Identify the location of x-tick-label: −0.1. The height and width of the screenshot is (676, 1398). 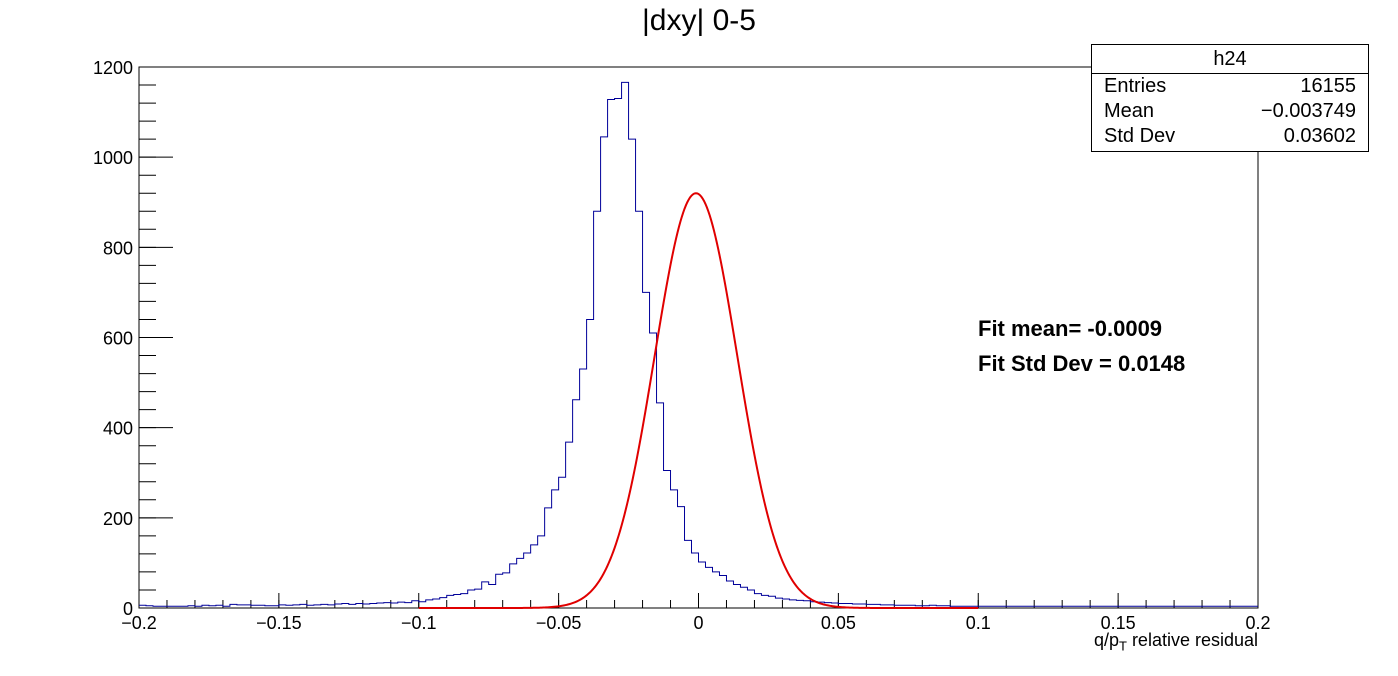
(419, 623).